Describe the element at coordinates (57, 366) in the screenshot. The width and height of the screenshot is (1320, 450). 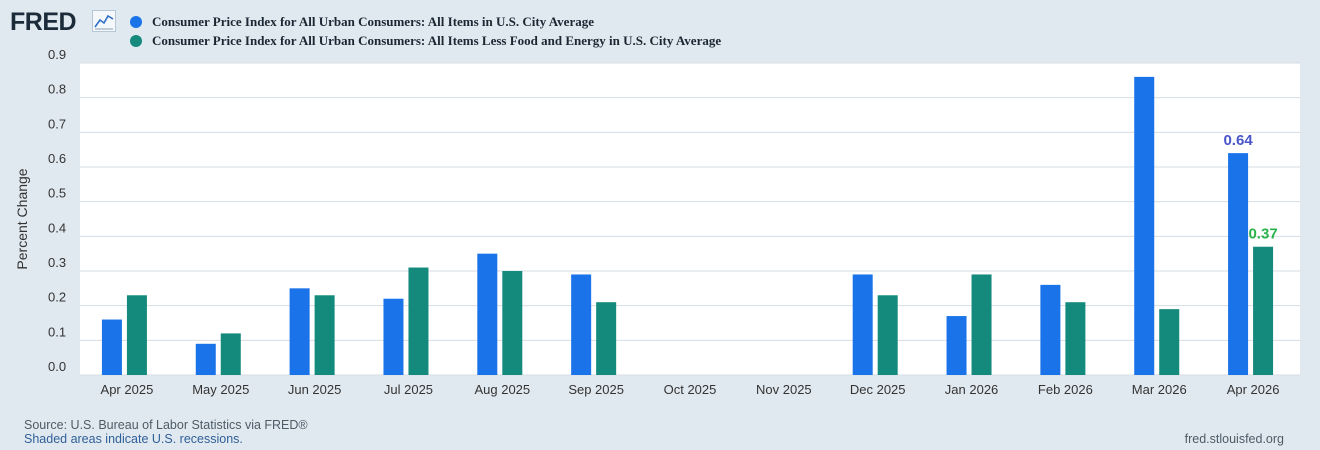
I see `y-tick-label: 0.0` at that location.